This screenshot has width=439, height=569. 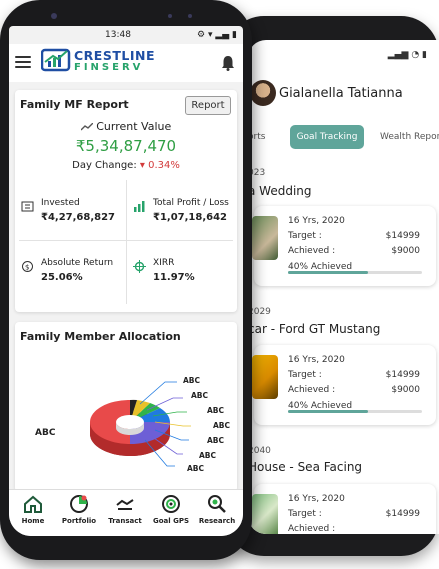 I want to click on day-change-label: Day Change:, so click(x=104, y=165).